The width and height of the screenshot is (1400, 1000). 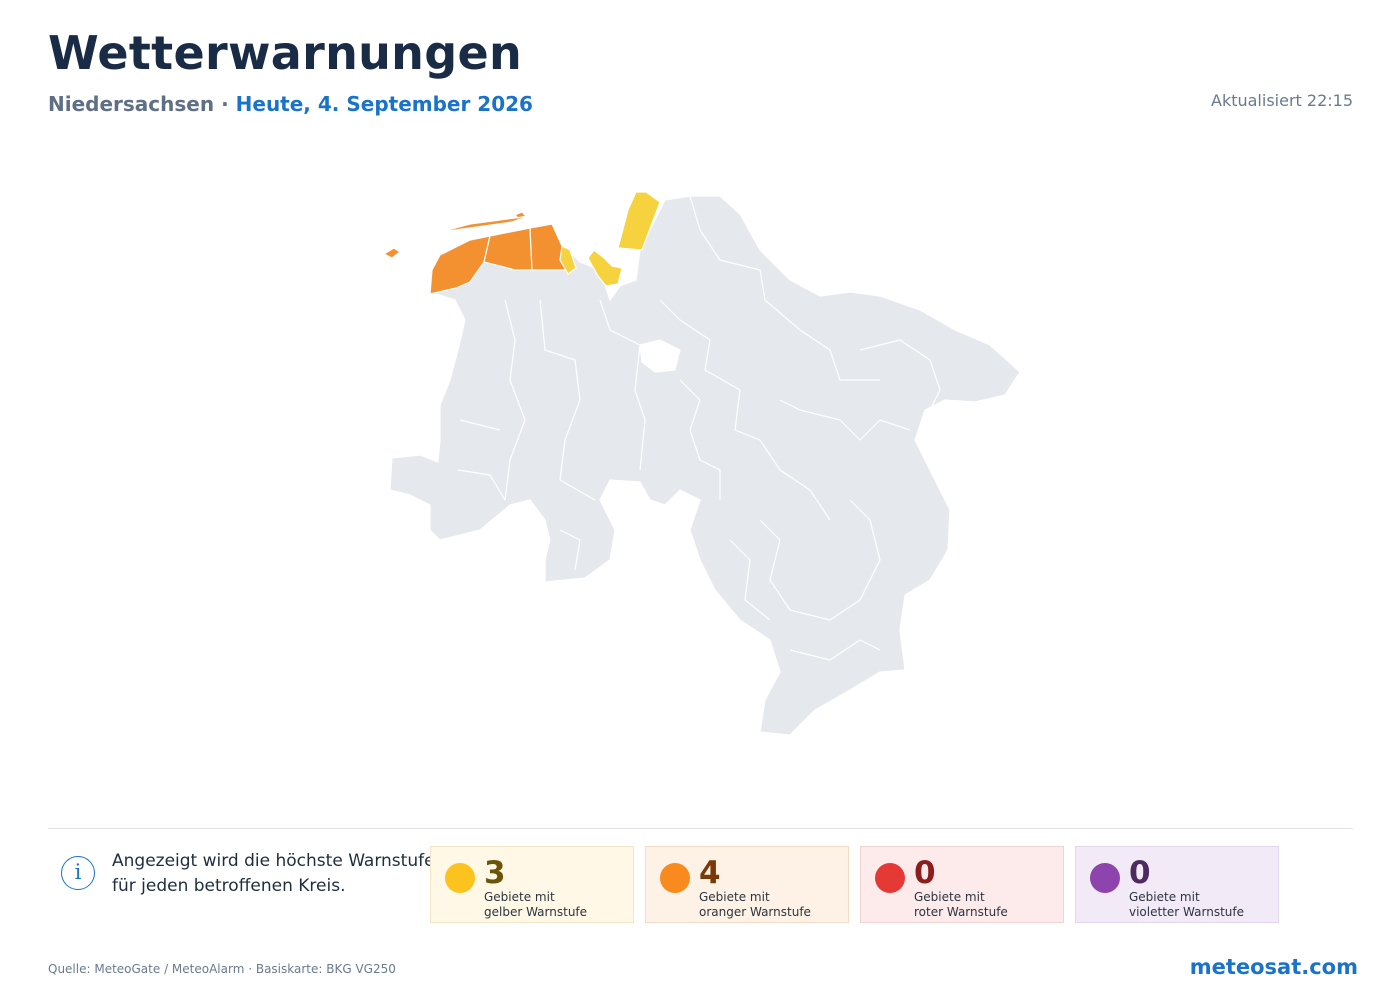 I want to click on info-text-line-2: für jeden betroffenen Kreis., so click(x=229, y=886).